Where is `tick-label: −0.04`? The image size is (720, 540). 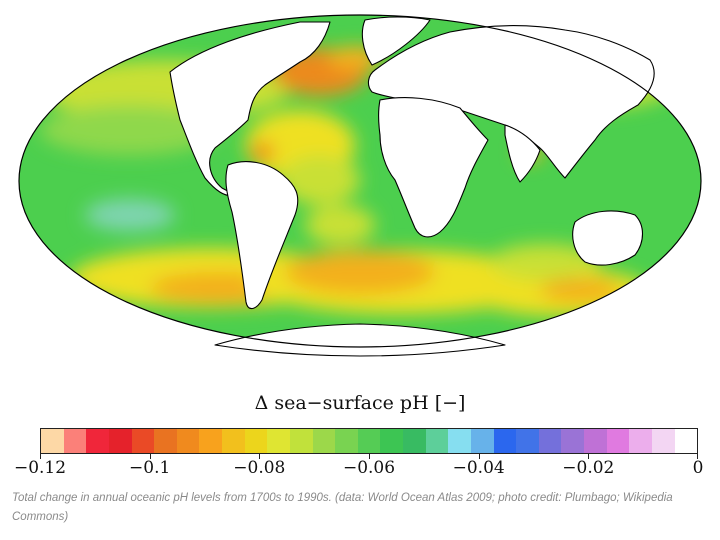 tick-label: −0.04 is located at coordinates (478, 468).